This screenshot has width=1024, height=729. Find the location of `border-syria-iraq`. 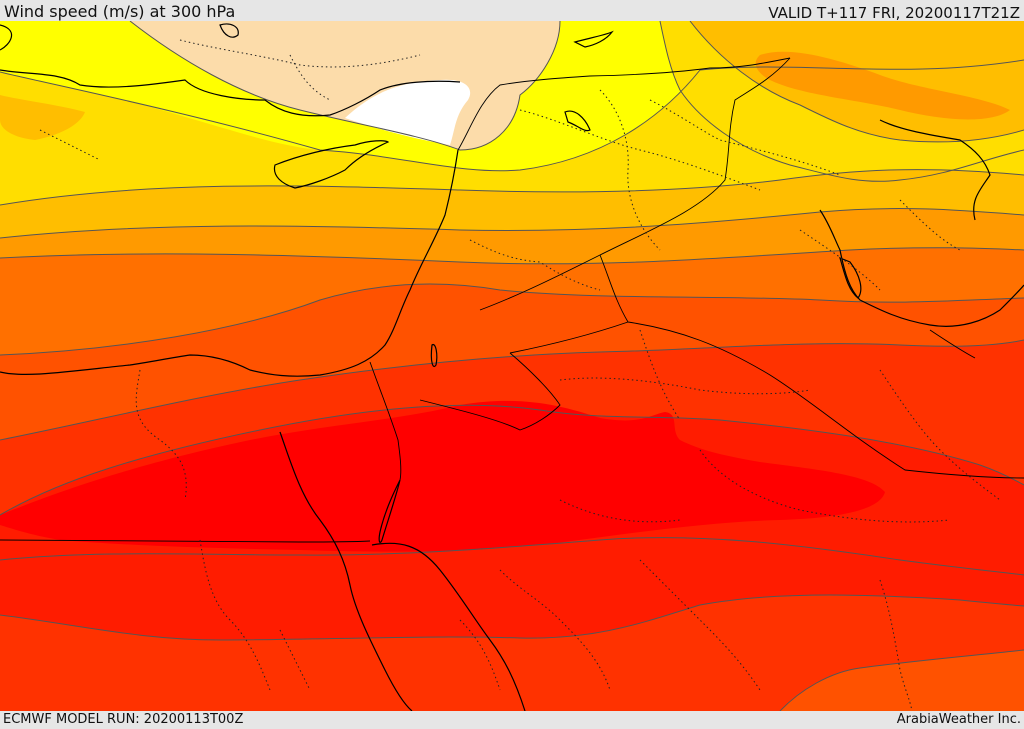

border-syria-iraq is located at coordinates (635, 184).